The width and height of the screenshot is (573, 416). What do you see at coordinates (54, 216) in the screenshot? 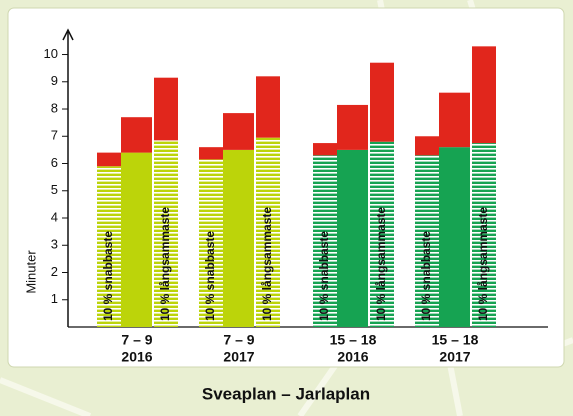
I see `y-tick-label: 4` at bounding box center [54, 216].